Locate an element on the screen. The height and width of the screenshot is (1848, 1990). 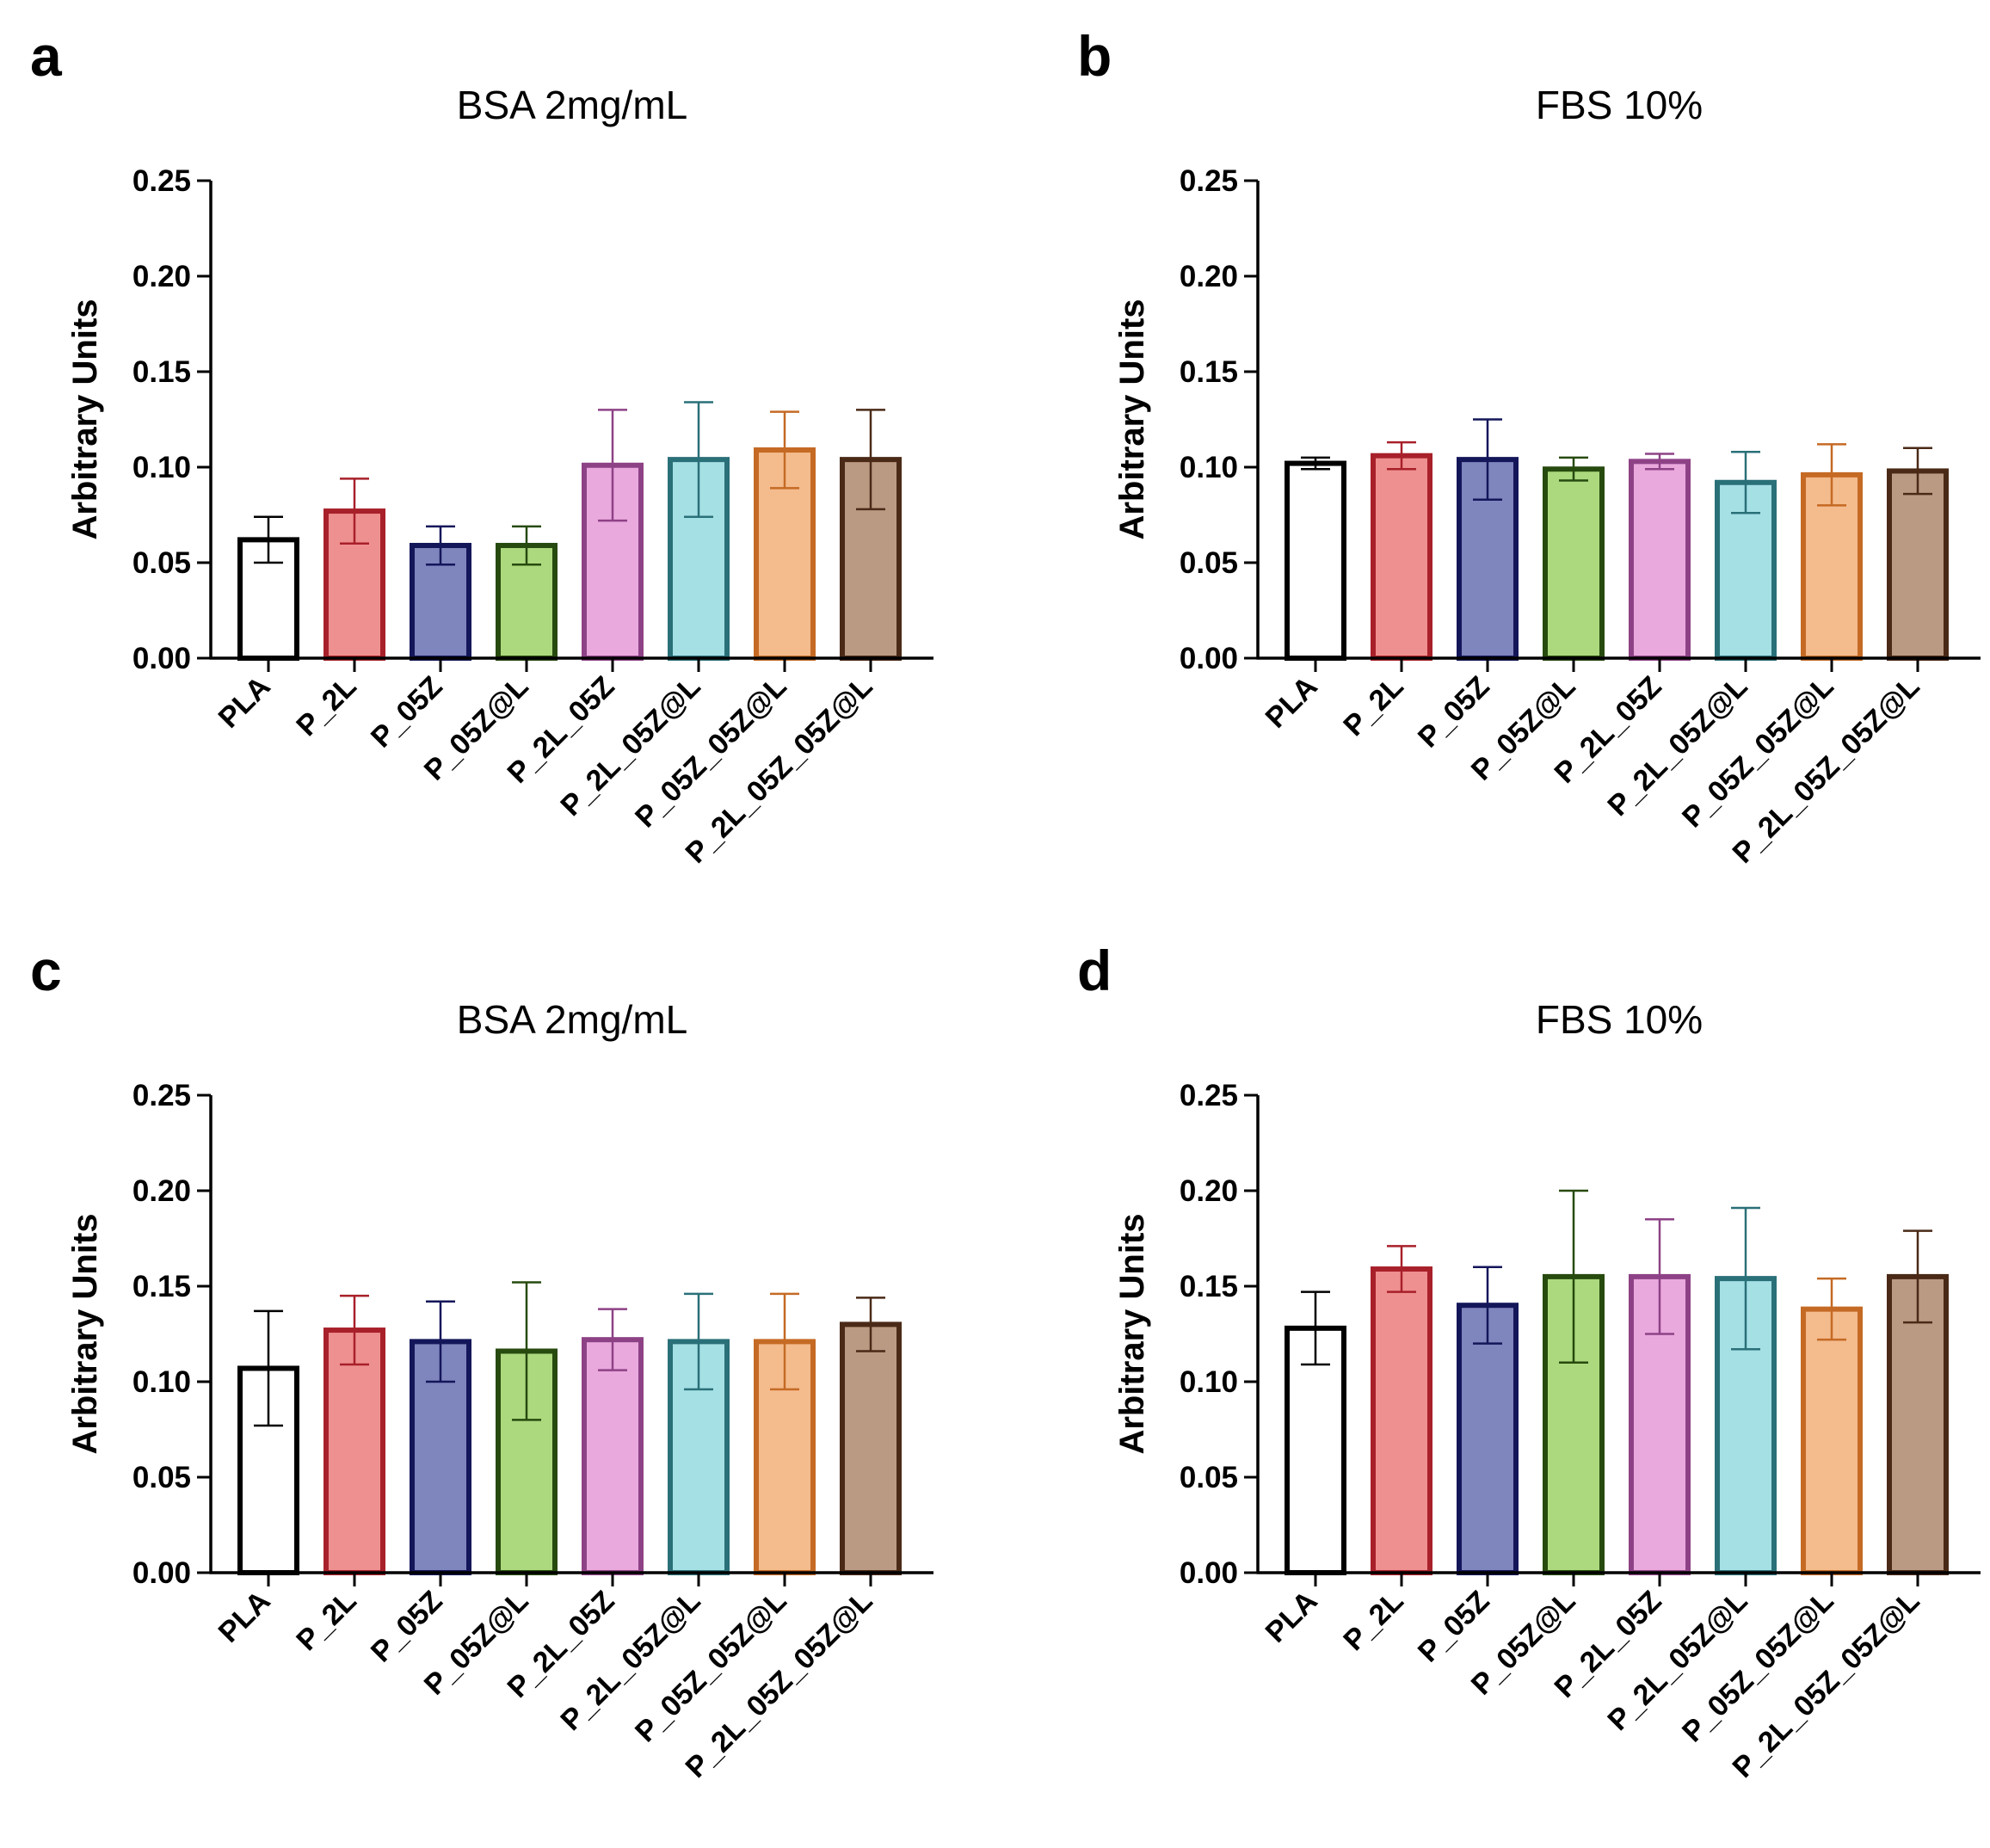
bar-P_05Z@L is located at coordinates (1574, 563).